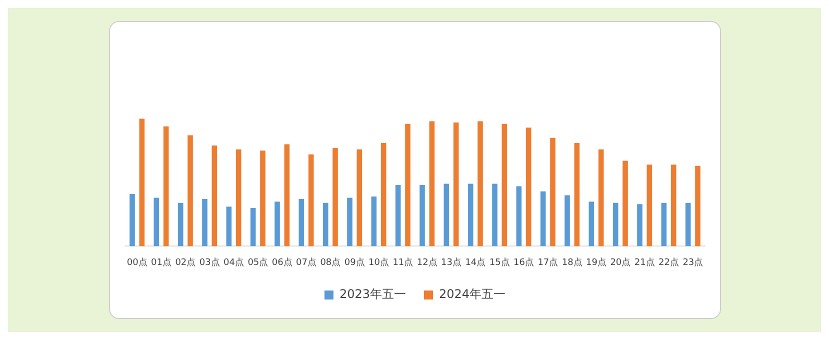 Image resolution: width=829 pixels, height=340 pixels. What do you see at coordinates (426, 262) in the screenshot?
I see `x-tick-label: 12点` at bounding box center [426, 262].